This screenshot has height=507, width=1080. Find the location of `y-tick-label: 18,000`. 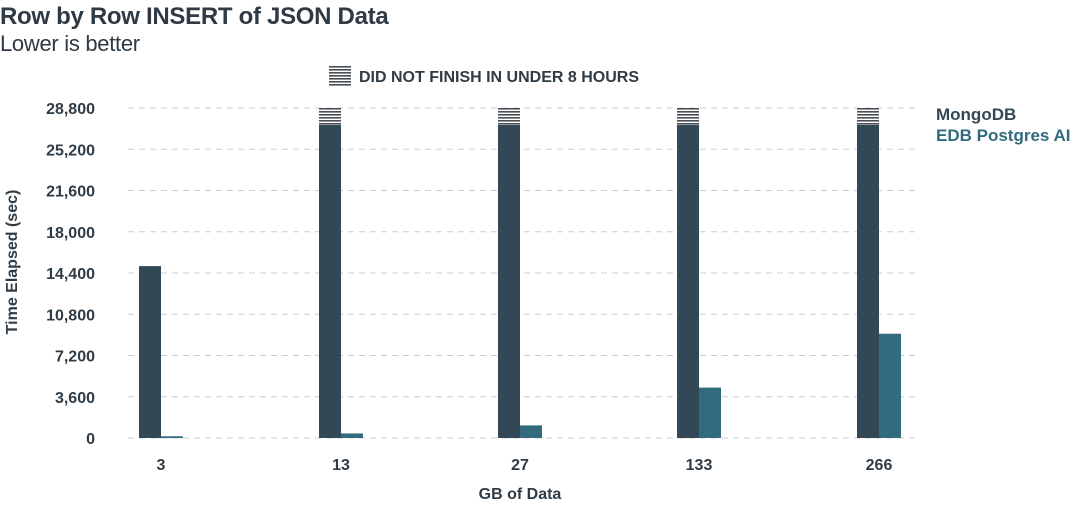

y-tick-label: 18,000 is located at coordinates (70, 233).